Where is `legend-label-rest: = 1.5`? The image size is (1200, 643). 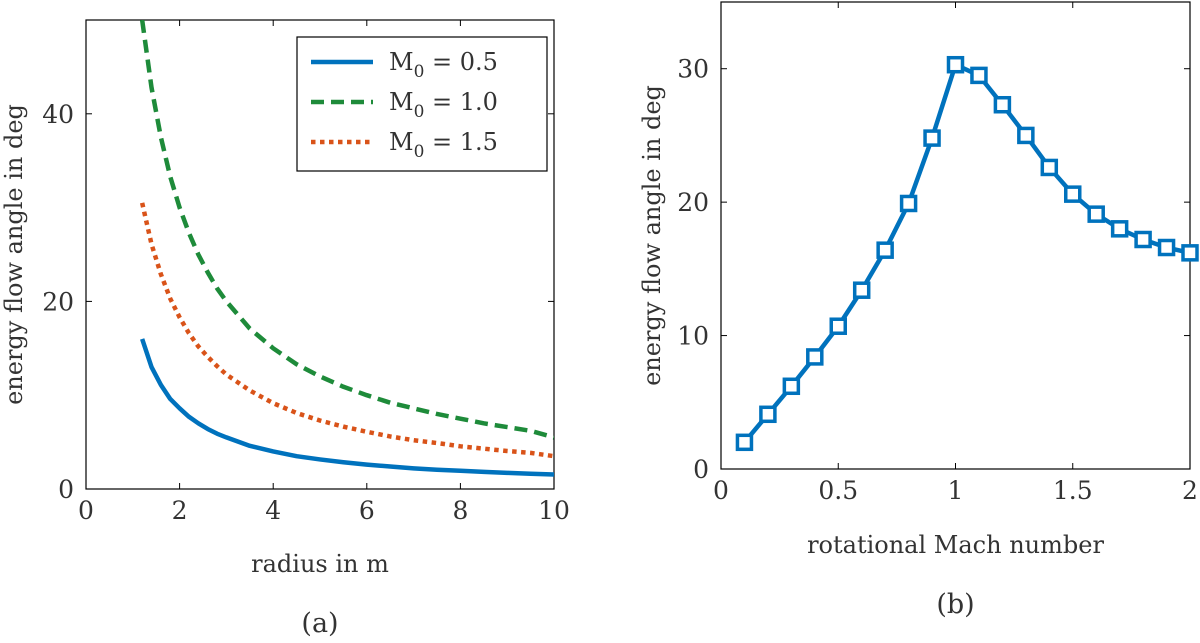 legend-label-rest: = 1.5 is located at coordinates (461, 142).